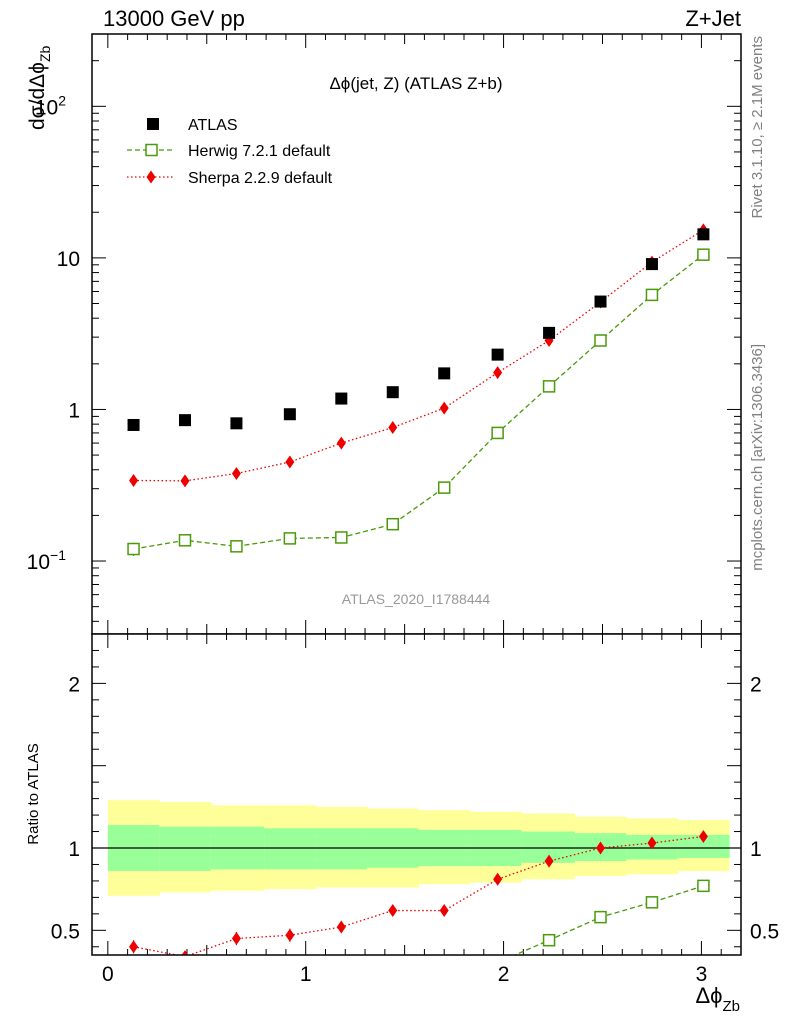 The width and height of the screenshot is (786, 1024). Describe the element at coordinates (708, 995) in the screenshot. I see `x-axis-label-main: Δϕ` at that location.